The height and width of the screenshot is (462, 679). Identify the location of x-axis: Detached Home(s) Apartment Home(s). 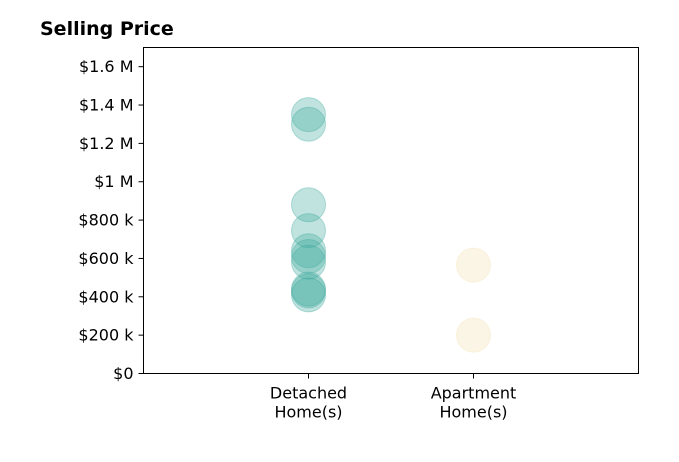
(393, 397).